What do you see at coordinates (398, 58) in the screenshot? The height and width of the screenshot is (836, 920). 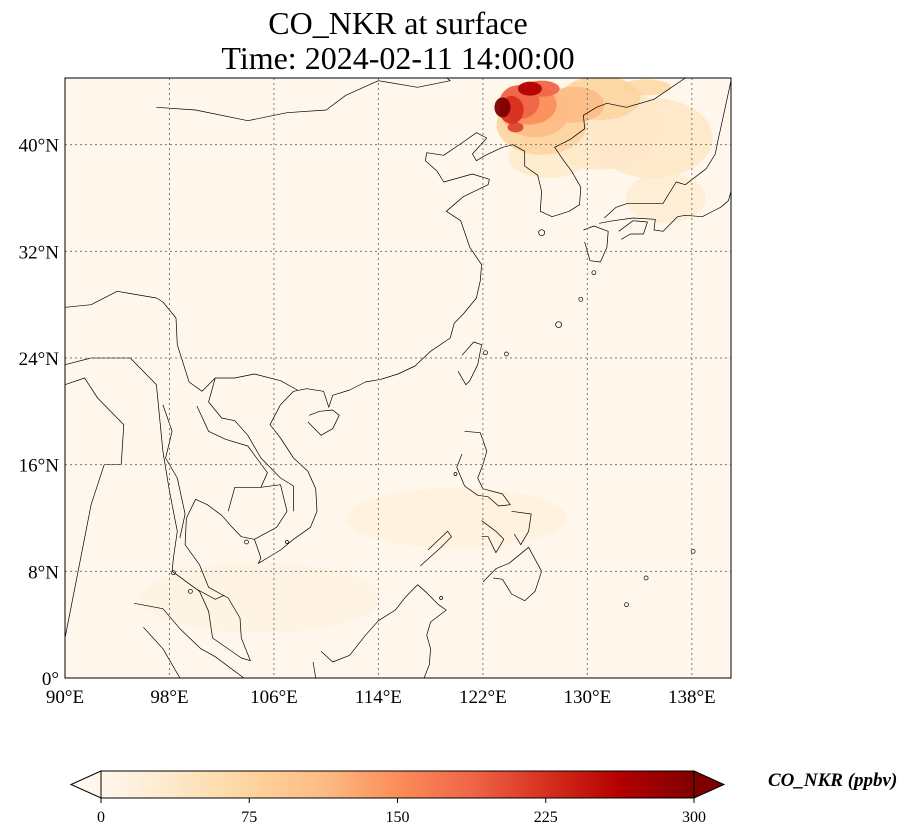 I see `map-subtitle-time: Time: 2024-02-11 14:00:00` at bounding box center [398, 58].